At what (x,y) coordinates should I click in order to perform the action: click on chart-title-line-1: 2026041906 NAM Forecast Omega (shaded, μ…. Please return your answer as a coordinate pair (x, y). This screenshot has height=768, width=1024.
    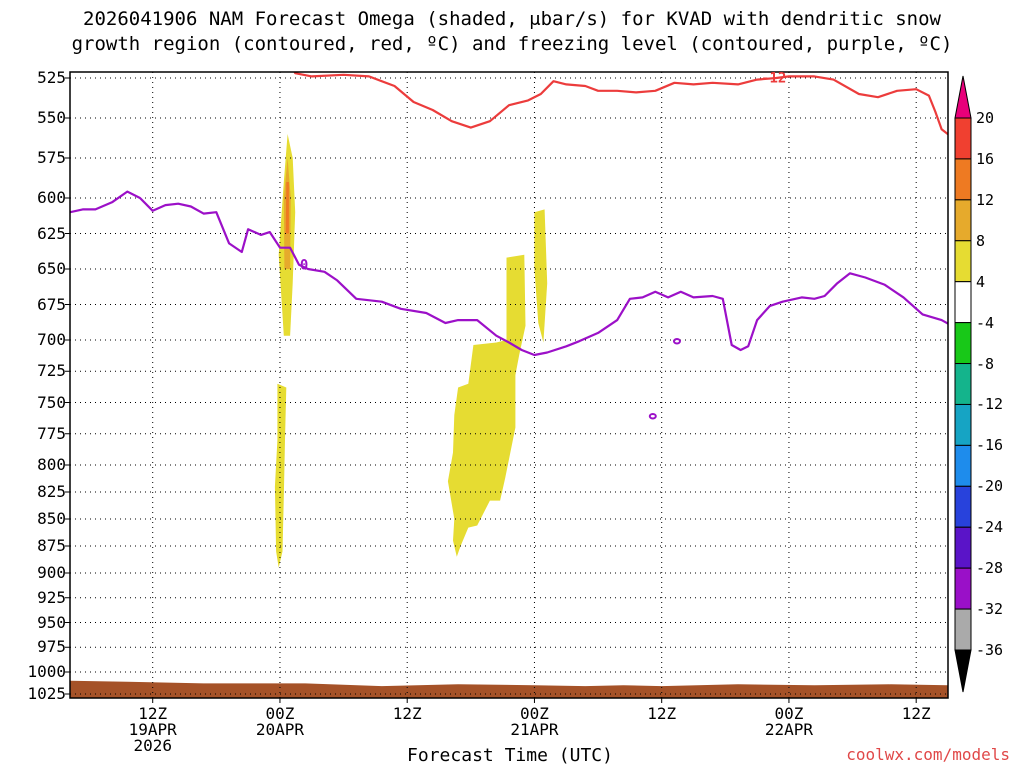
    Looking at the image, I should click on (512, 19).